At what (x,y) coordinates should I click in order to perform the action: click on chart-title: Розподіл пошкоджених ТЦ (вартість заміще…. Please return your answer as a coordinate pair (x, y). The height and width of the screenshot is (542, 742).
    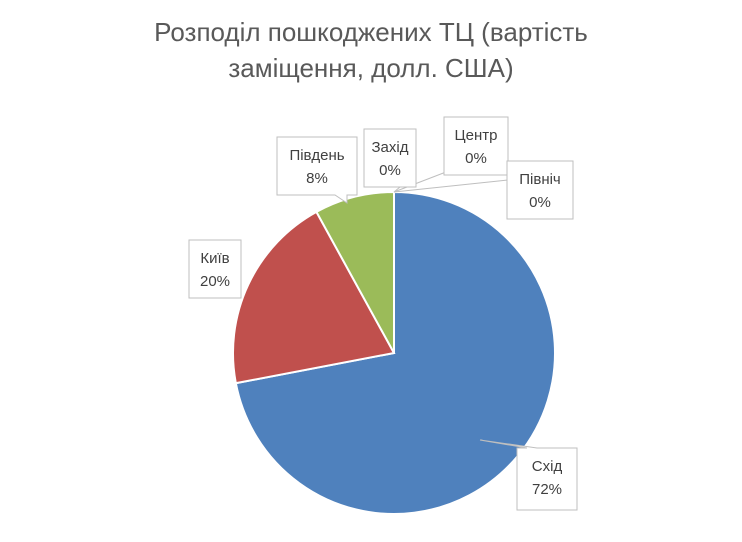
    Looking at the image, I should click on (371, 50).